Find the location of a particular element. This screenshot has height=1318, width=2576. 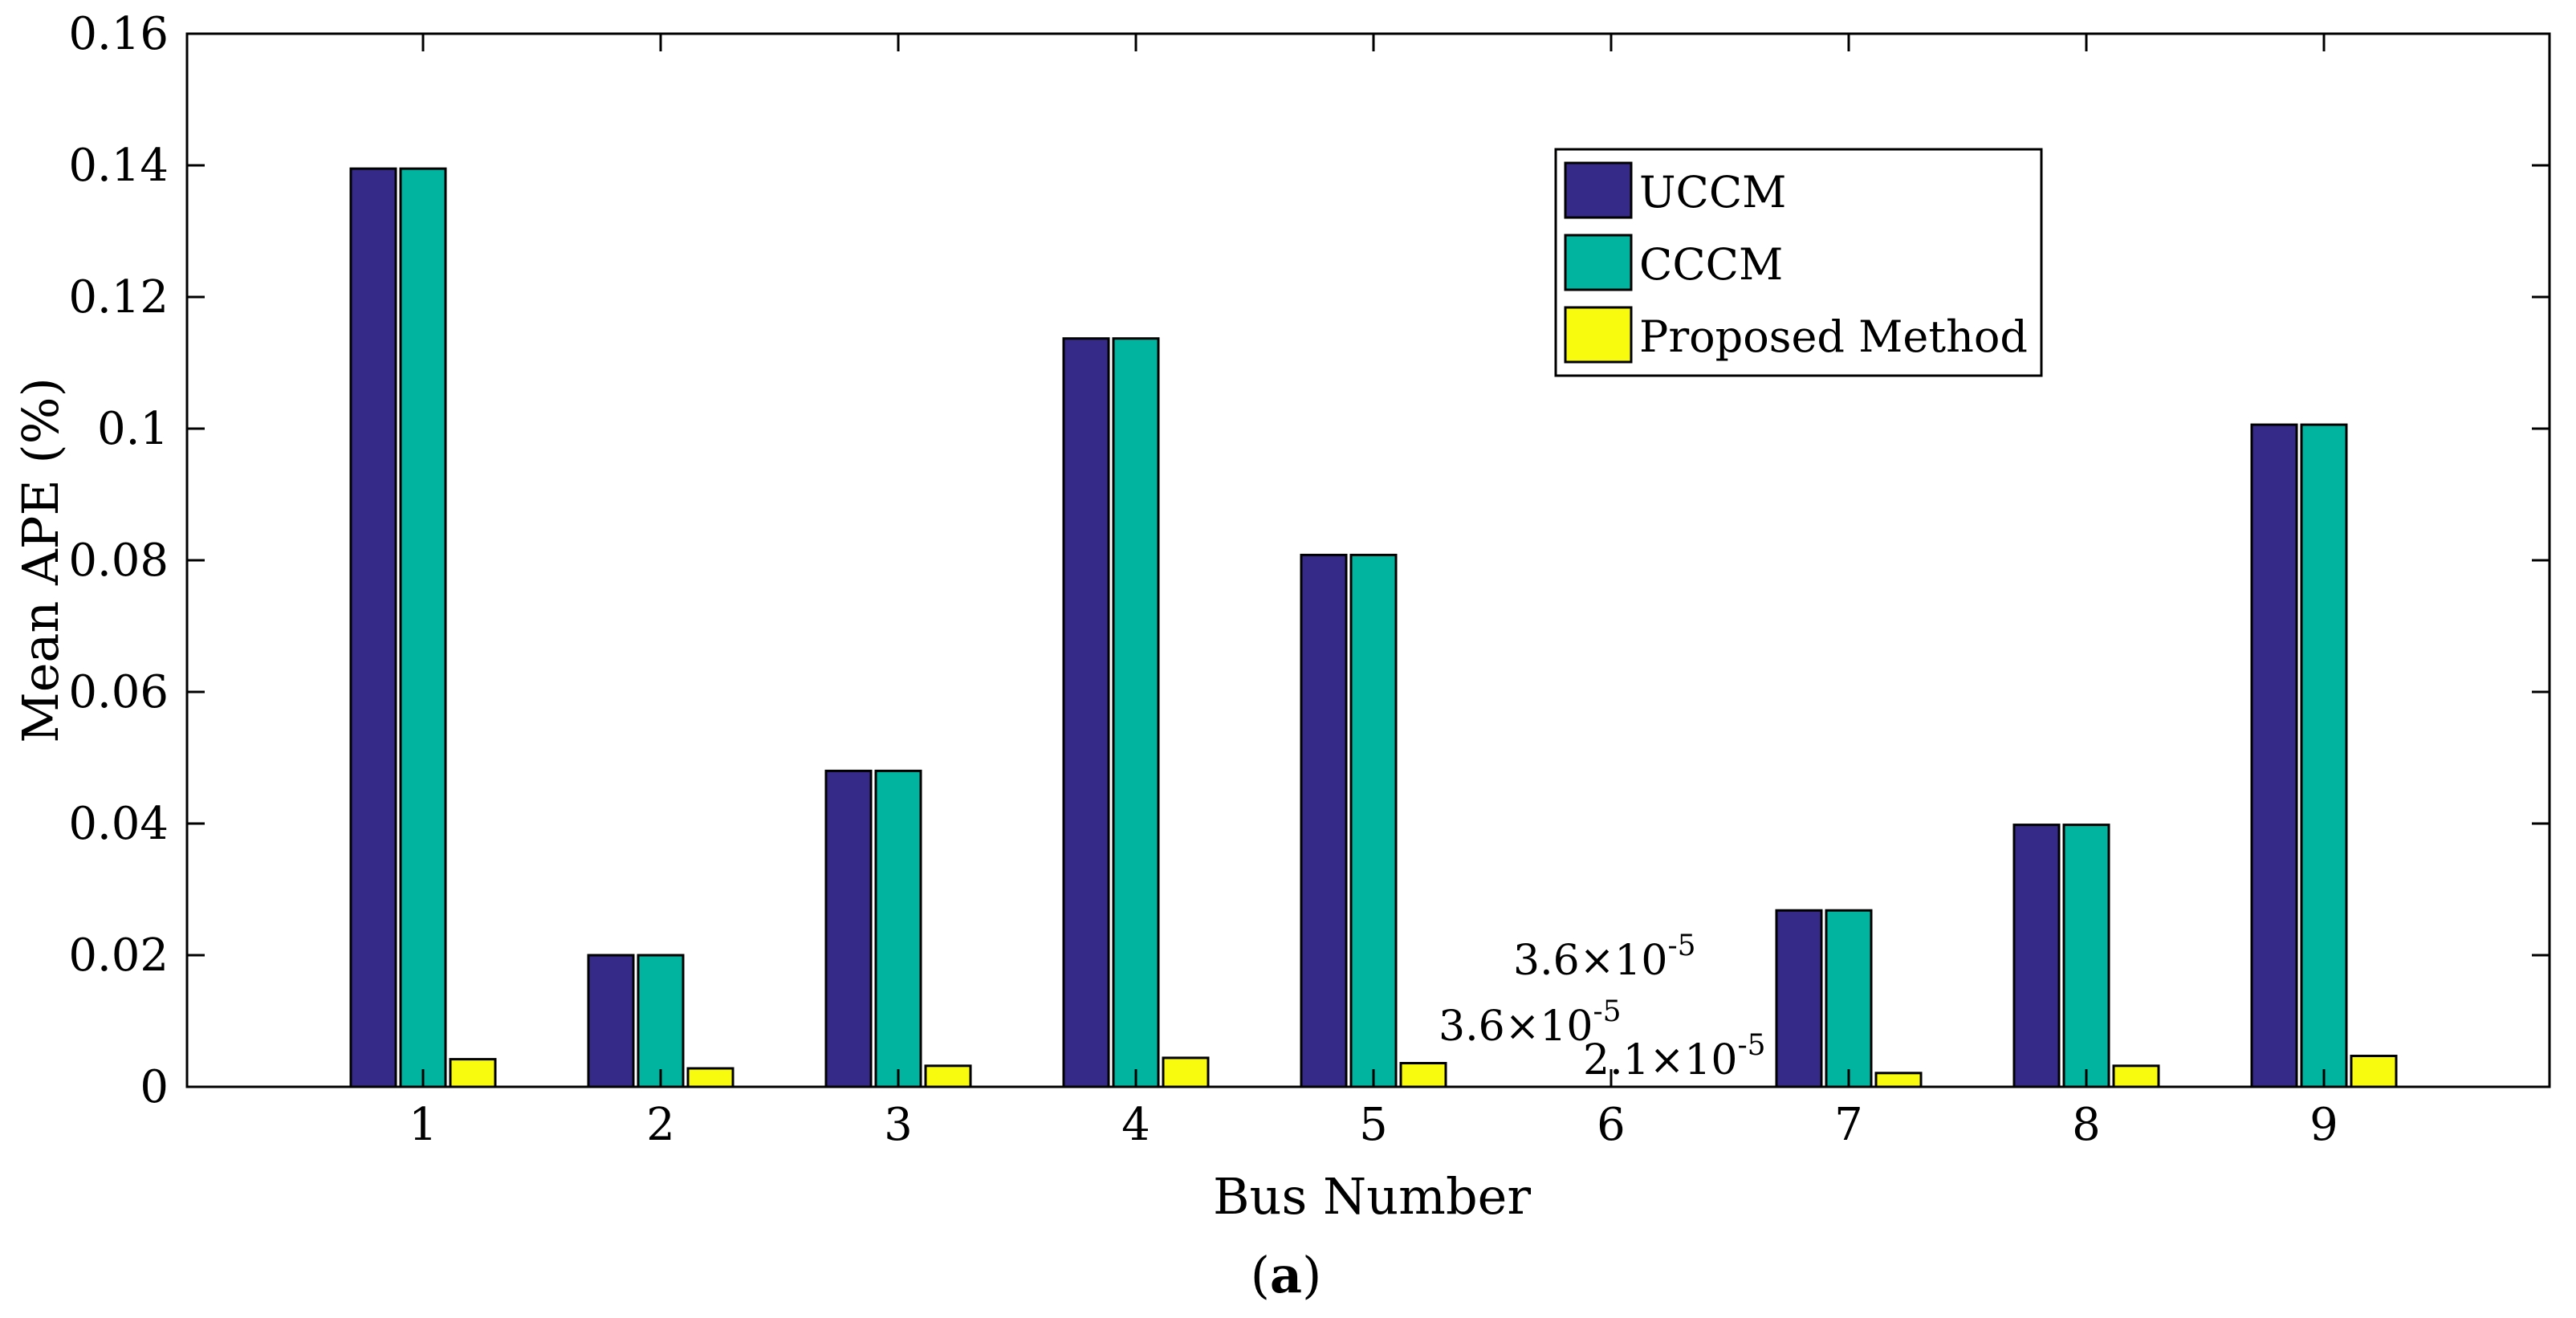

caption-close-paren: ) is located at coordinates (1311, 1275).